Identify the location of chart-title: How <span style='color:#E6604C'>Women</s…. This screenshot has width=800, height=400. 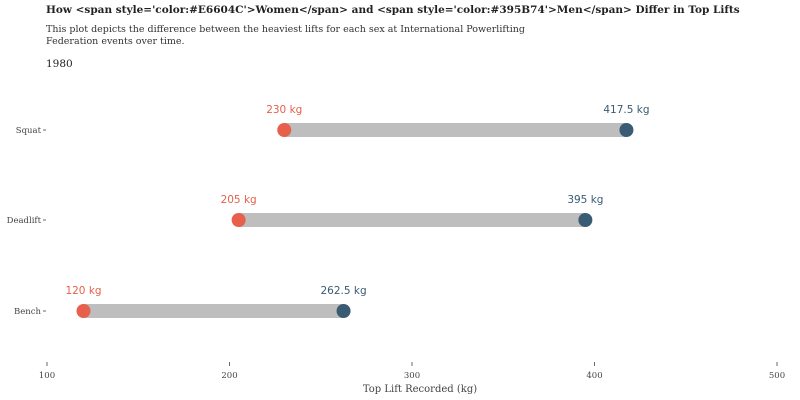
(393, 10).